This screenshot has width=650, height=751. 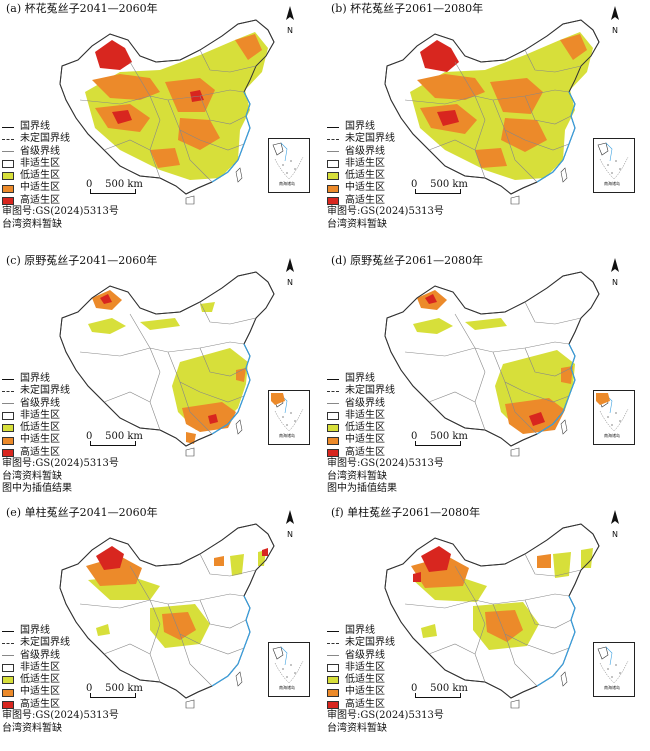 I want to click on panel-title: (a) 杯花菟丝子2041—2060年, so click(x=82, y=8).